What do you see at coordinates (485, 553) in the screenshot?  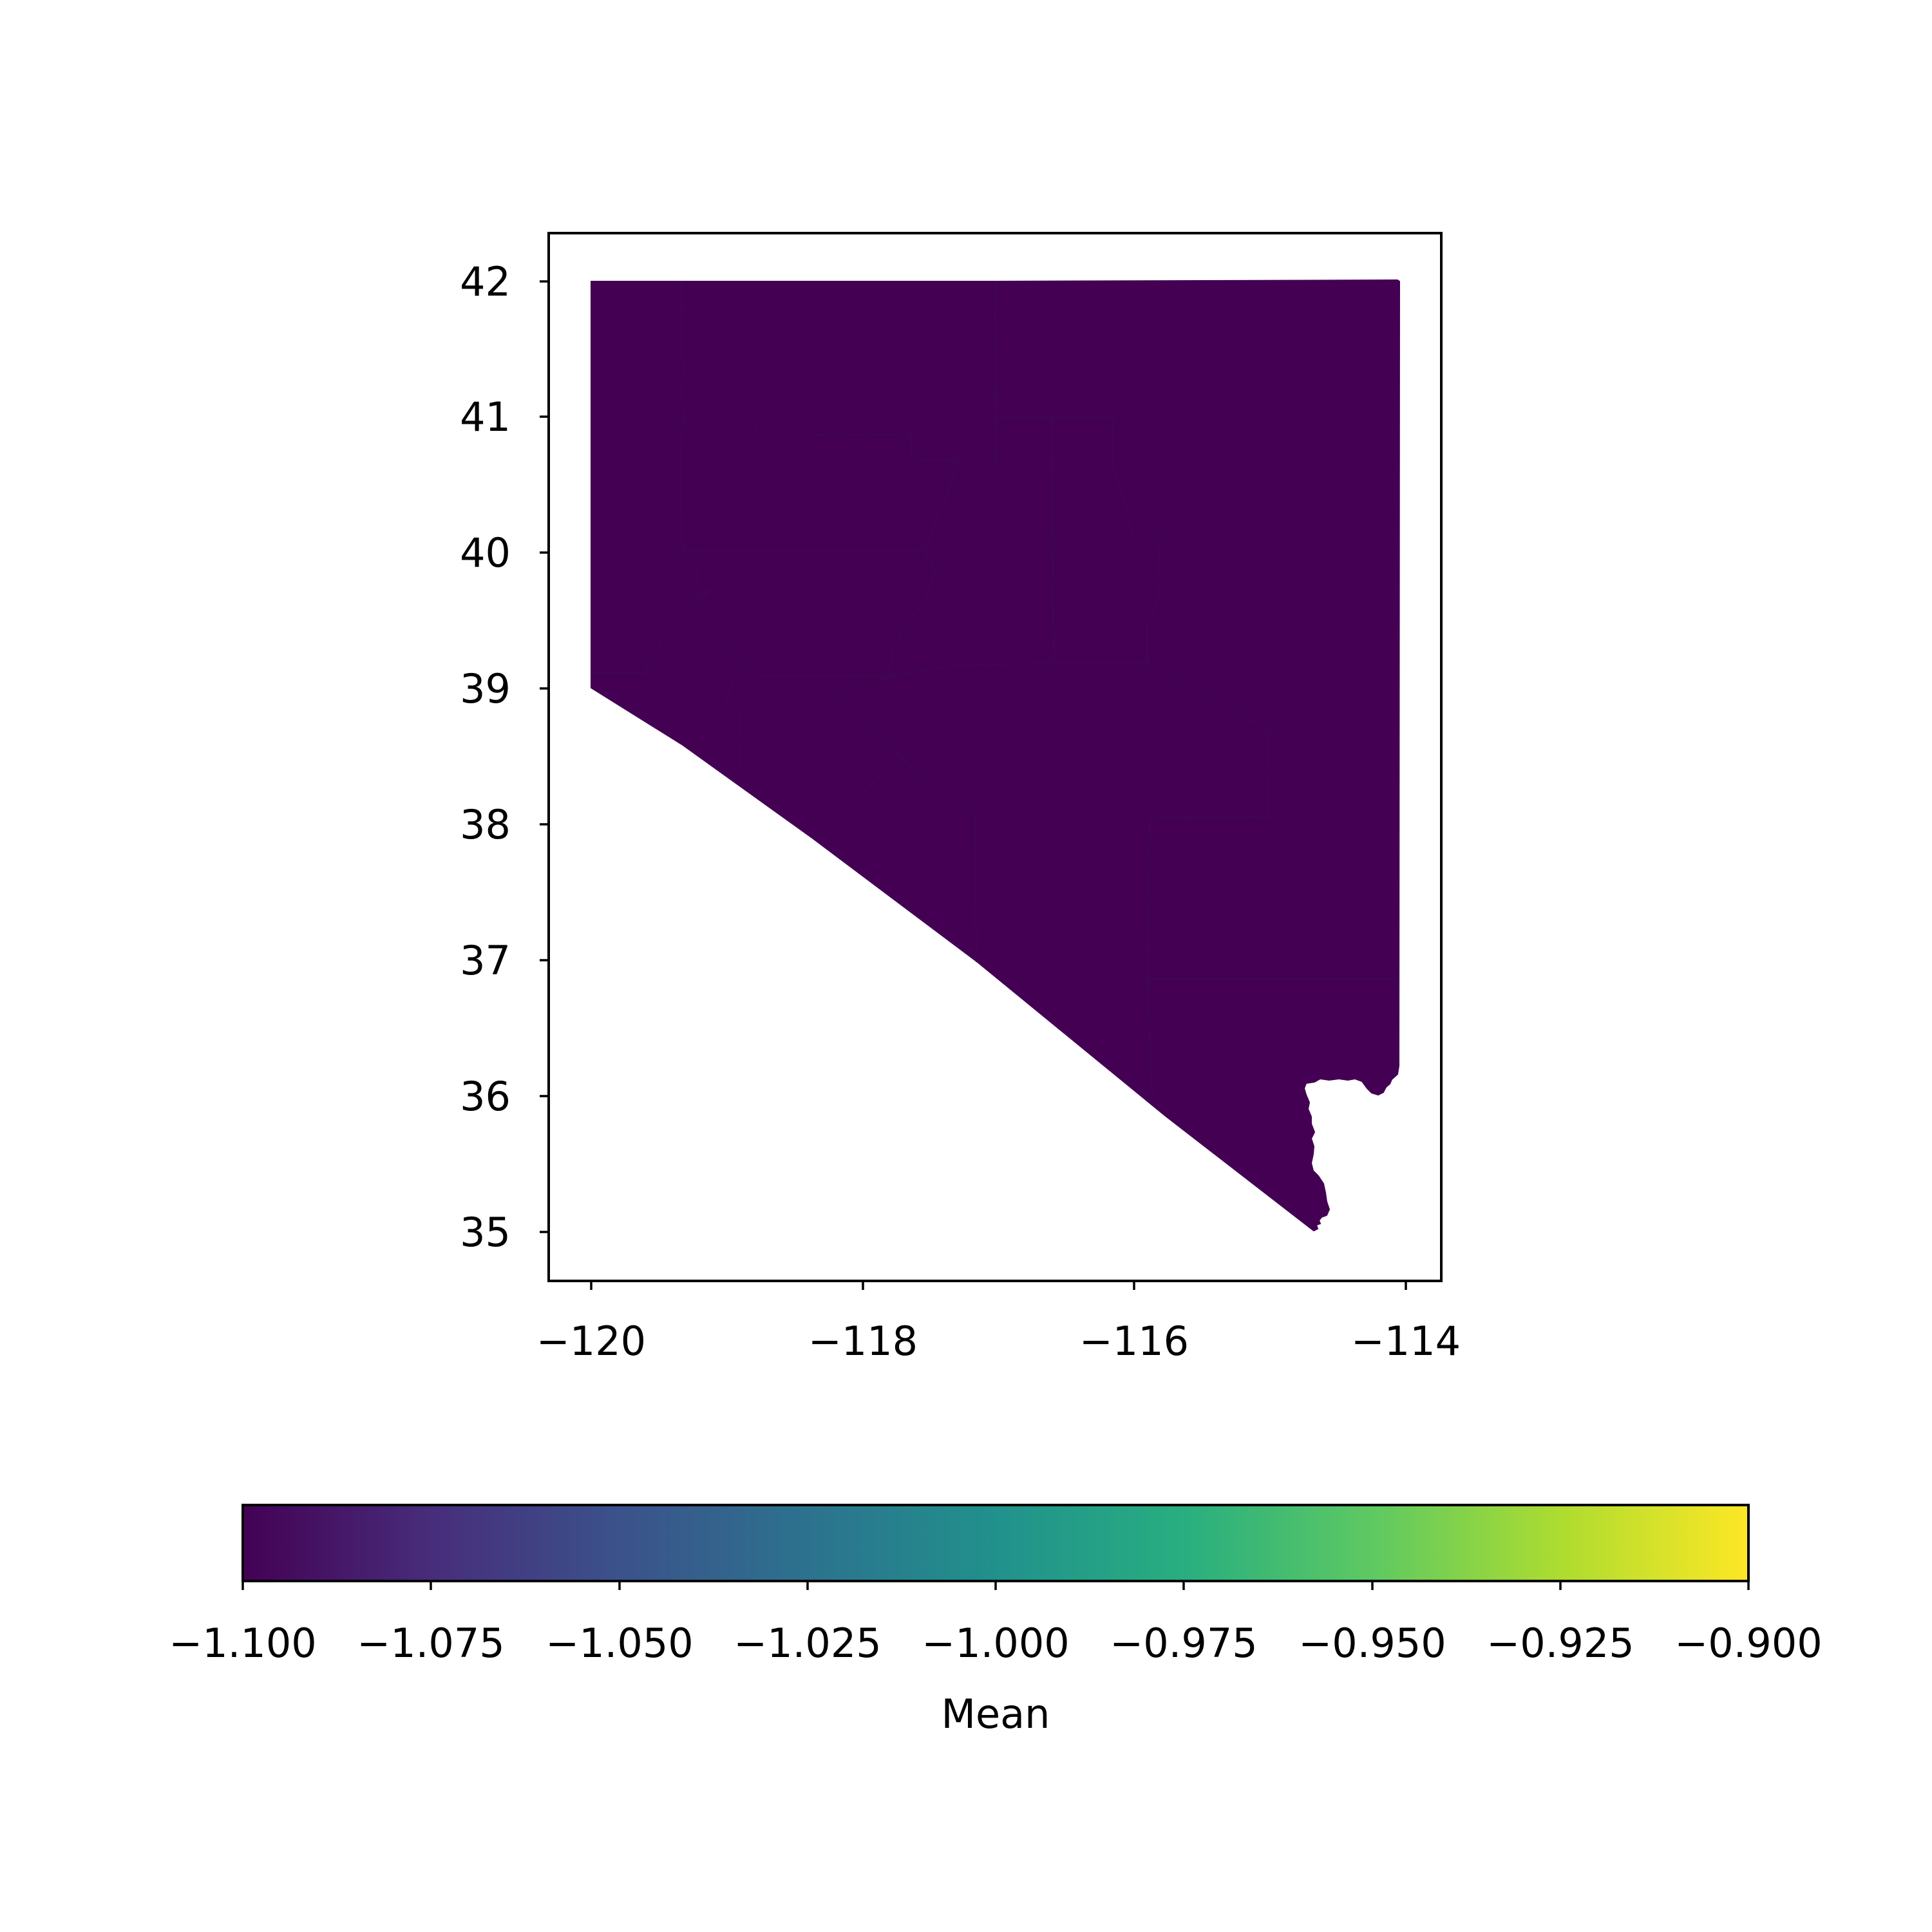 I see `y-tick-label: 40` at bounding box center [485, 553].